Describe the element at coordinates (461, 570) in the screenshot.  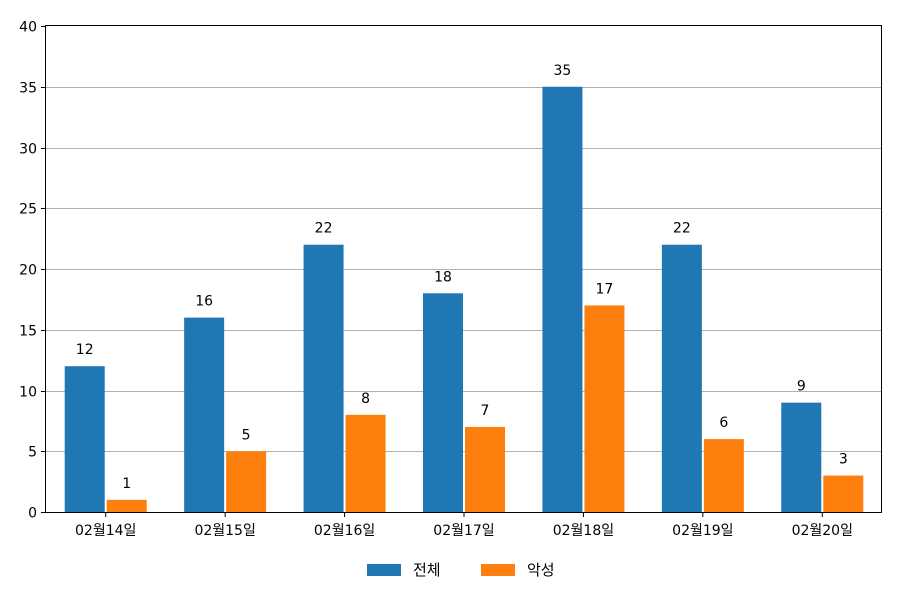
I see `legend: 전체 악성` at that location.